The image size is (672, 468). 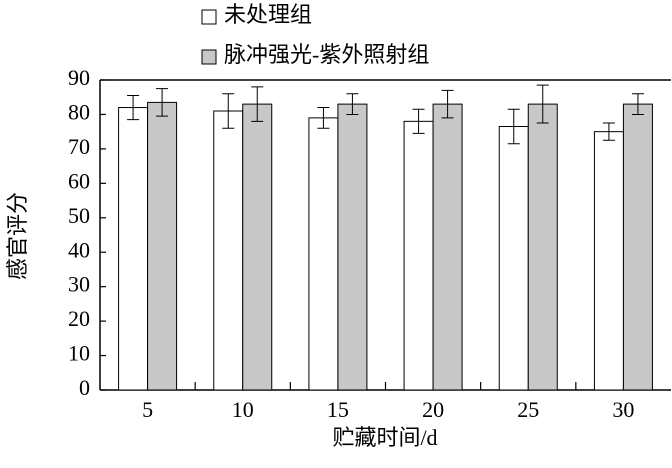 What do you see at coordinates (147, 409) in the screenshot?
I see `x-tick-label: 5` at bounding box center [147, 409].